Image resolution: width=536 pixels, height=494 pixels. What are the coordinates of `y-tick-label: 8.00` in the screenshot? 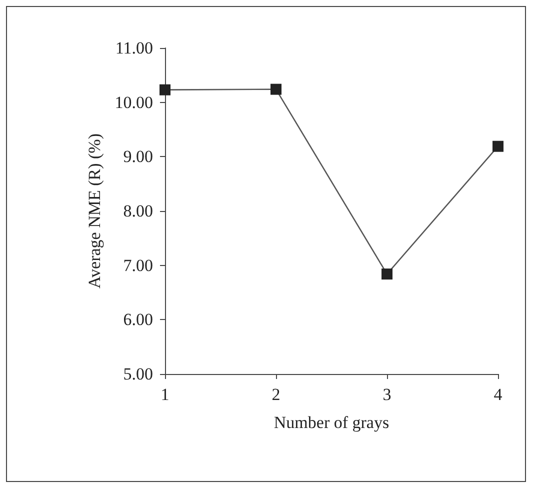 It's located at (138, 211).